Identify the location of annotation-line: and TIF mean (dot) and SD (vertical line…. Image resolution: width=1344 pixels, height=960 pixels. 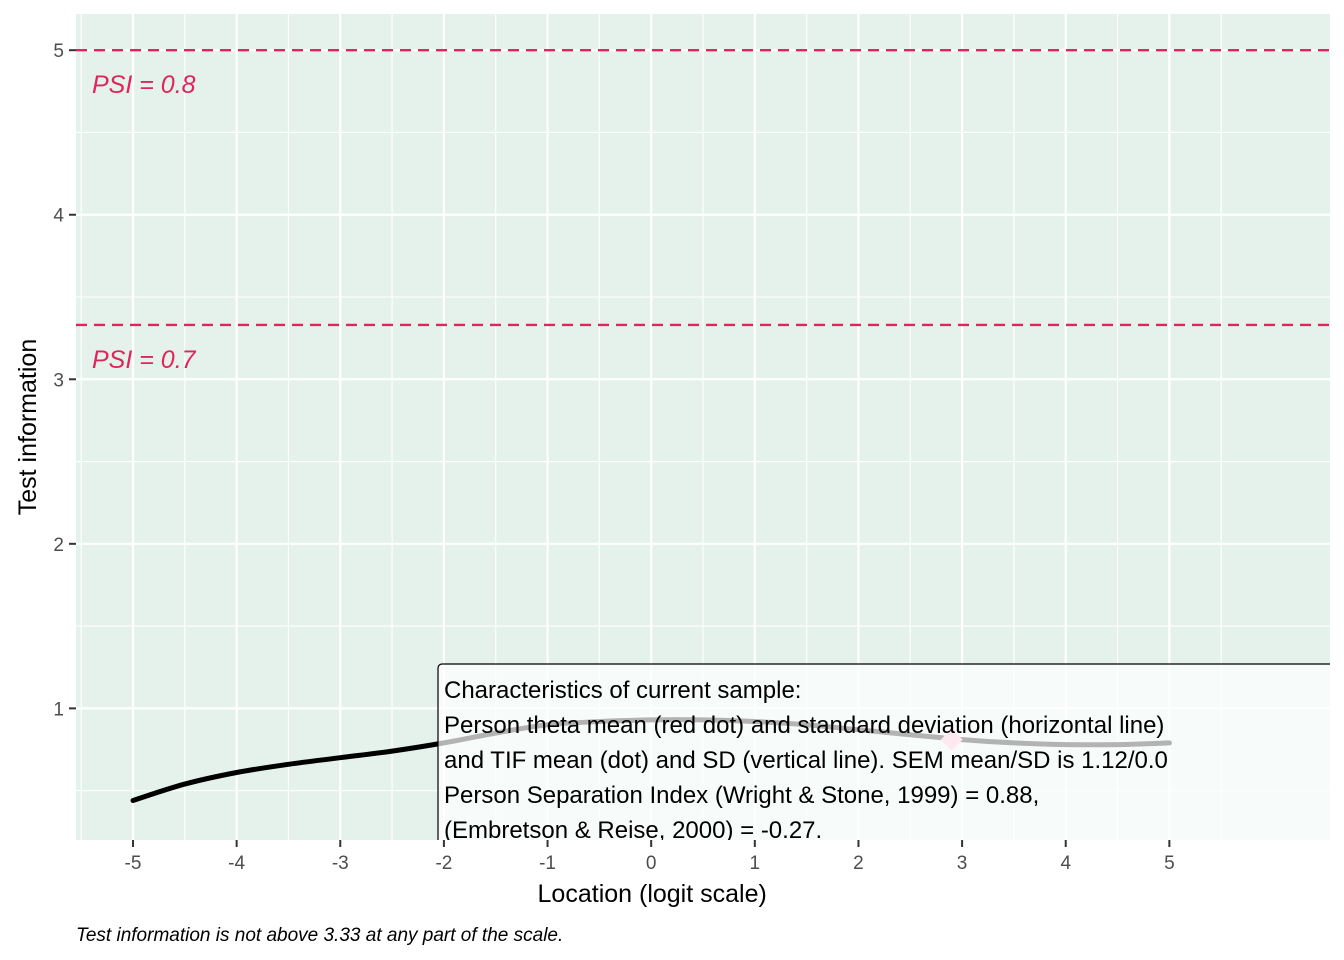
(806, 760).